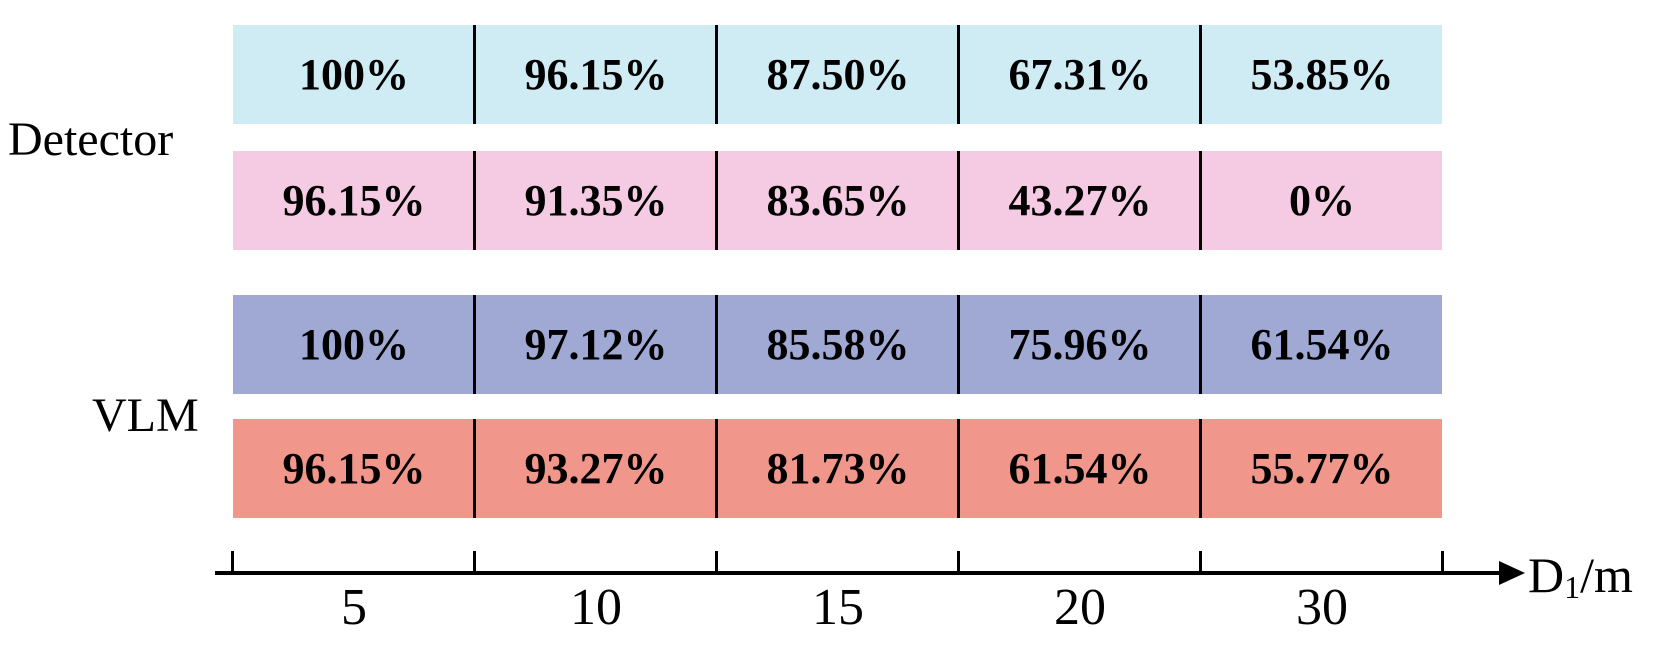 This screenshot has width=1662, height=647. I want to click on value-cell: 43.27%, so click(1080, 200).